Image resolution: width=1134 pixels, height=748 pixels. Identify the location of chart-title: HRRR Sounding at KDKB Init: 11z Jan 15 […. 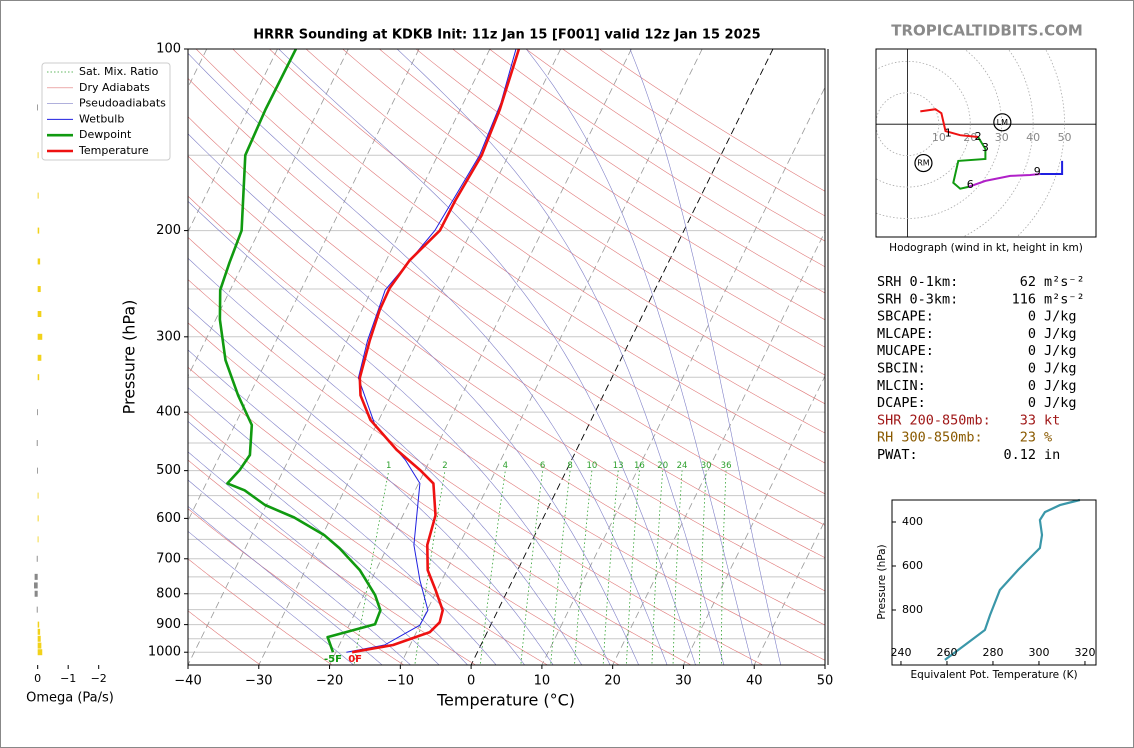
(506, 35).